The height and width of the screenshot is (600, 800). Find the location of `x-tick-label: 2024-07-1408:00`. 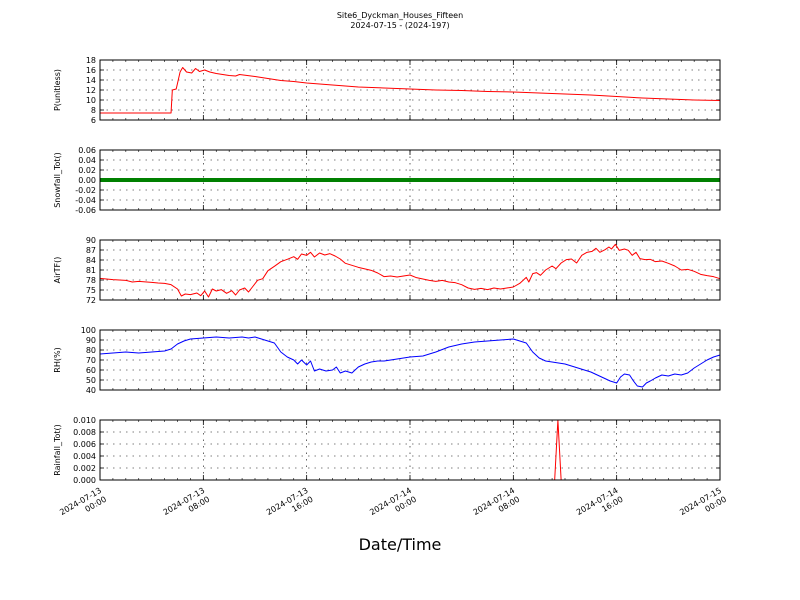

x-tick-label: 2024-07-1408:00 is located at coordinates (497, 506).